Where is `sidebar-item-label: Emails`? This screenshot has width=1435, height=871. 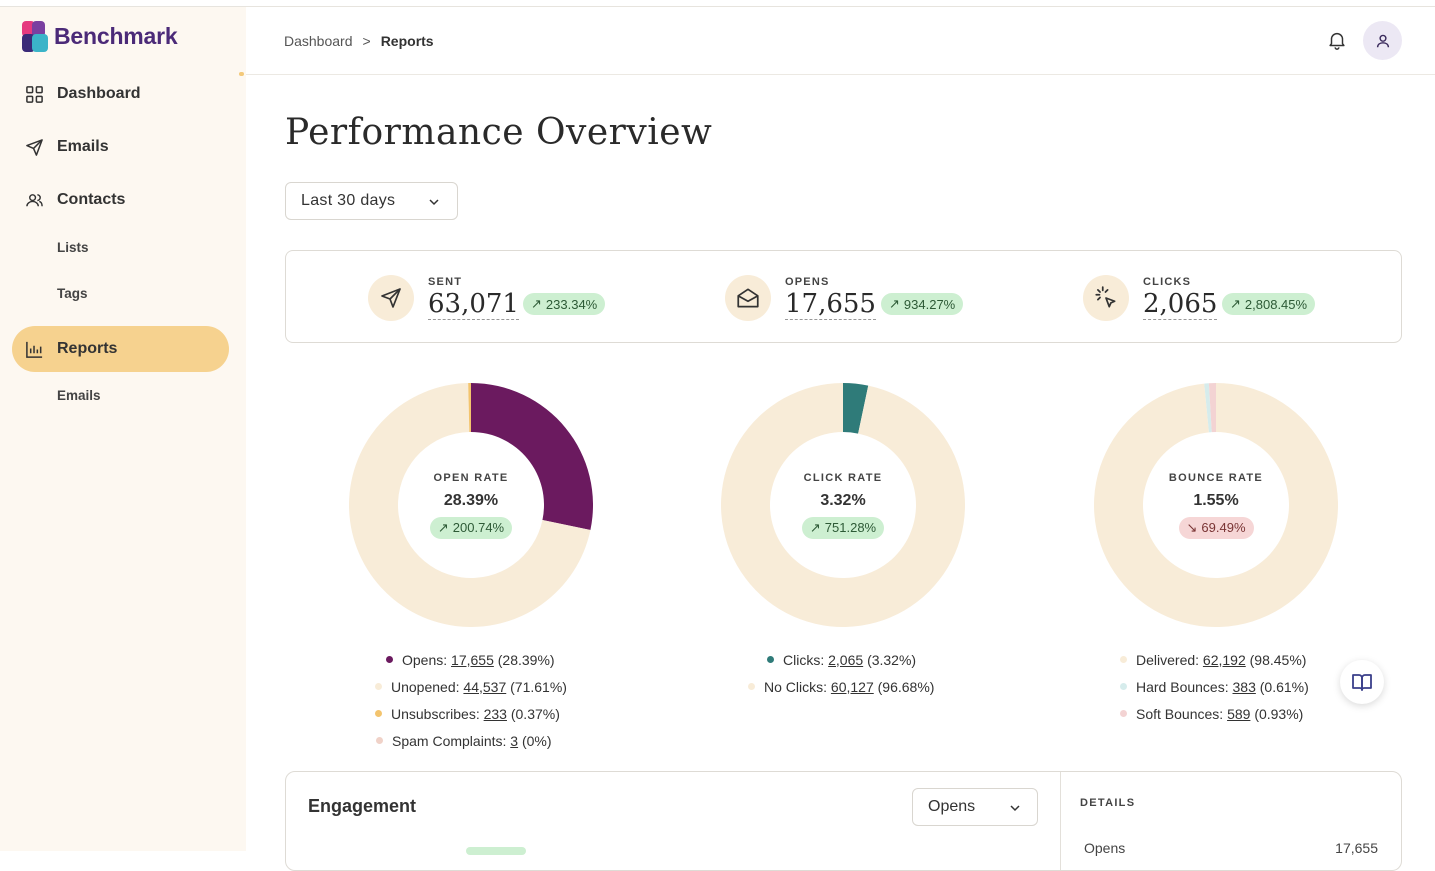
sidebar-item-label: Emails is located at coordinates (83, 146).